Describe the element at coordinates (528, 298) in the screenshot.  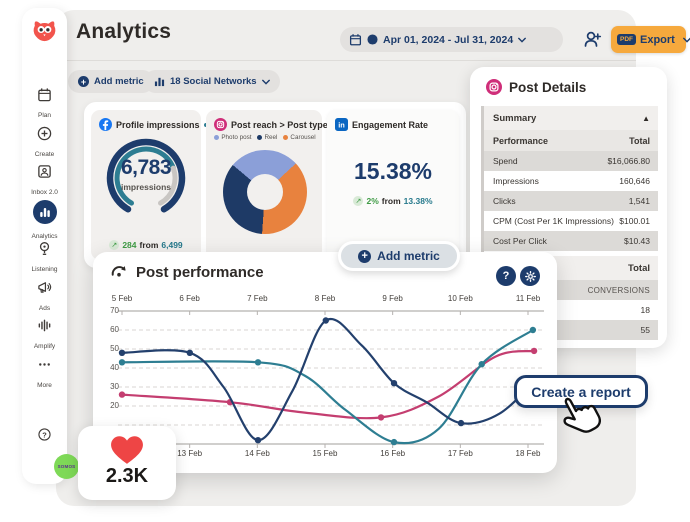
I see `x-axis-top-label: 11 Feb` at that location.